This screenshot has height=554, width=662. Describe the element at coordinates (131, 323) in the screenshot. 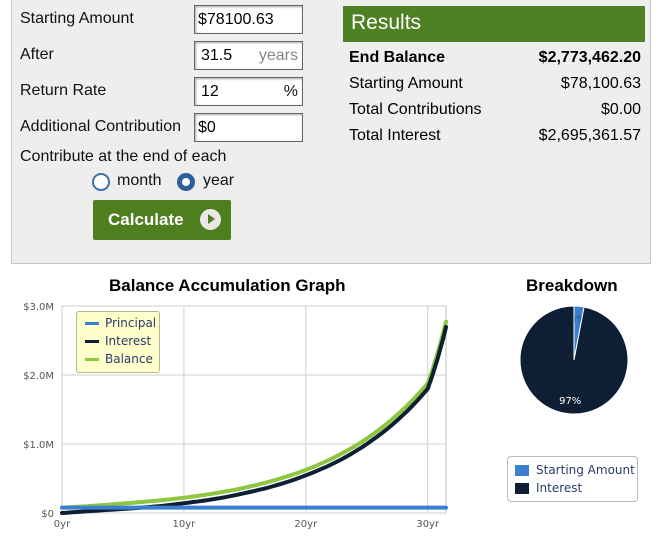

I see `legend-principal: Principal` at that location.